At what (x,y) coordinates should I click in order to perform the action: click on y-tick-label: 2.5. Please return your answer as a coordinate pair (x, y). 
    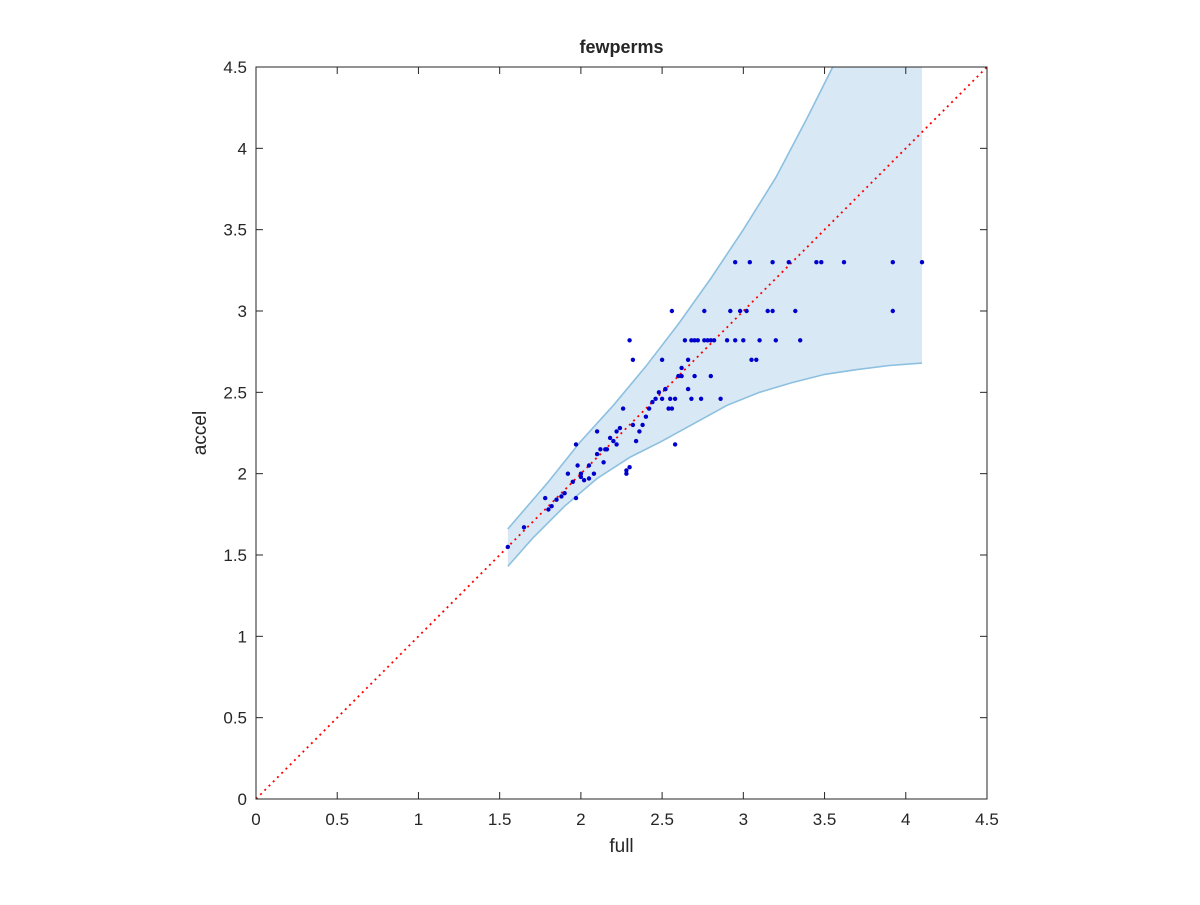
    Looking at the image, I should click on (235, 392).